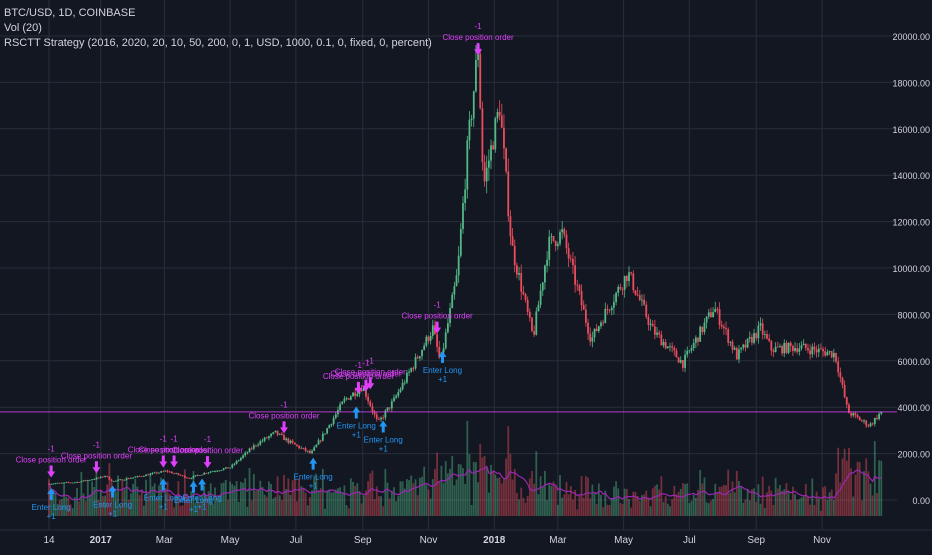  Describe the element at coordinates (558, 540) in the screenshot. I see `time-tick-label: Mar` at that location.